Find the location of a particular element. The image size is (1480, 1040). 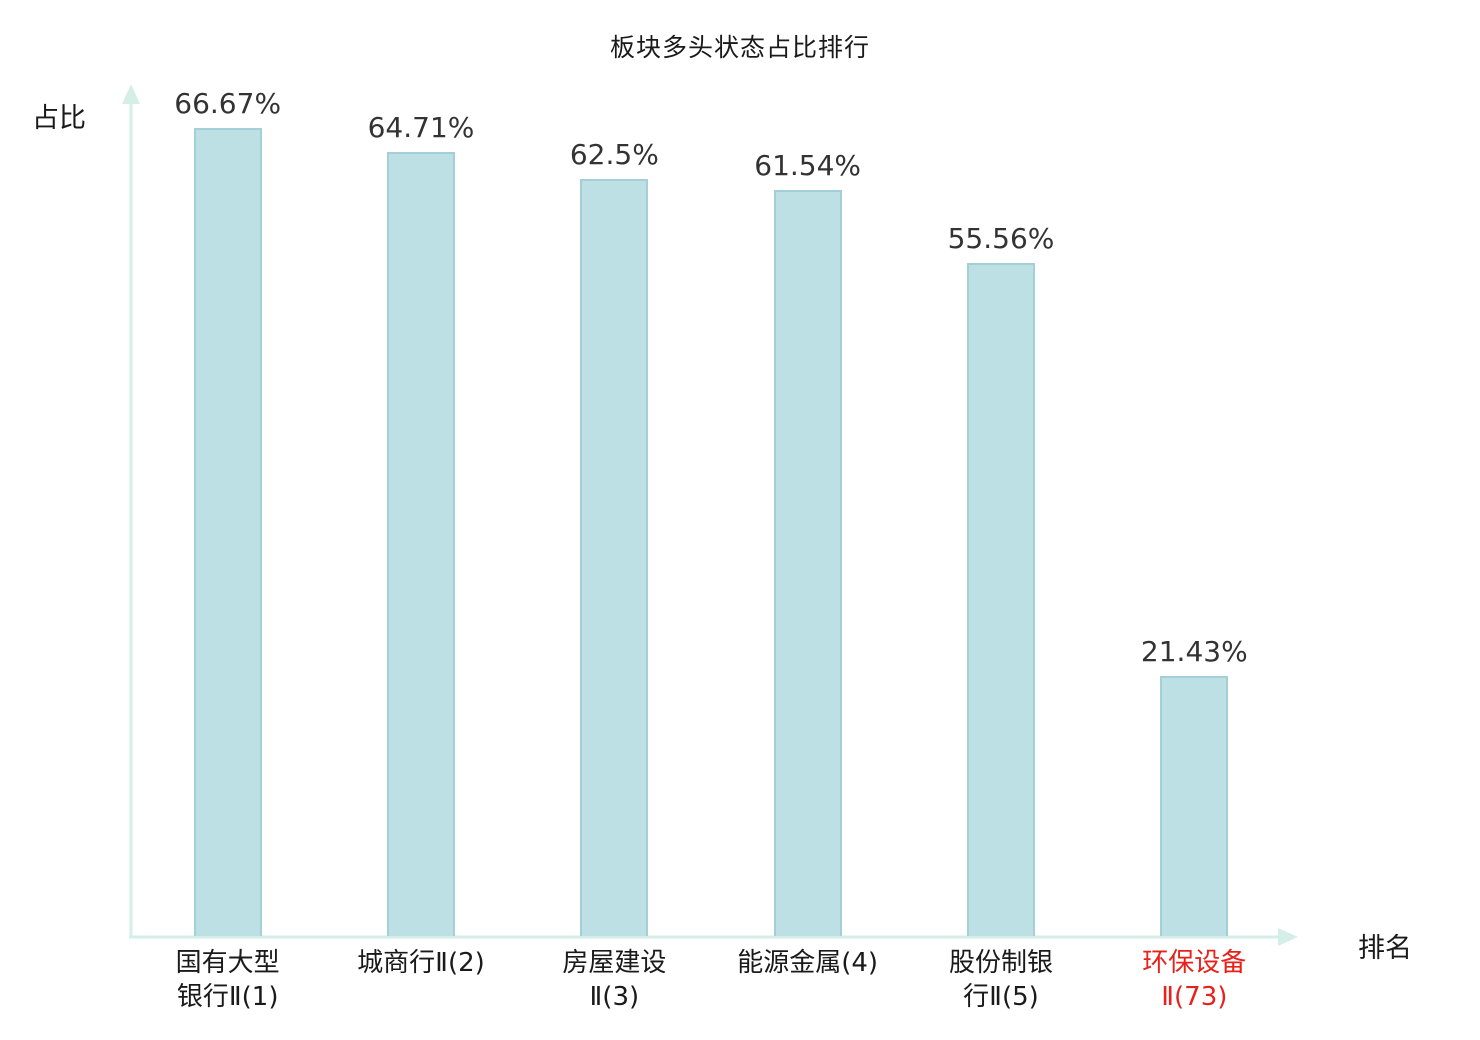

bar-column: 55.56% is located at coordinates (1000, 579).